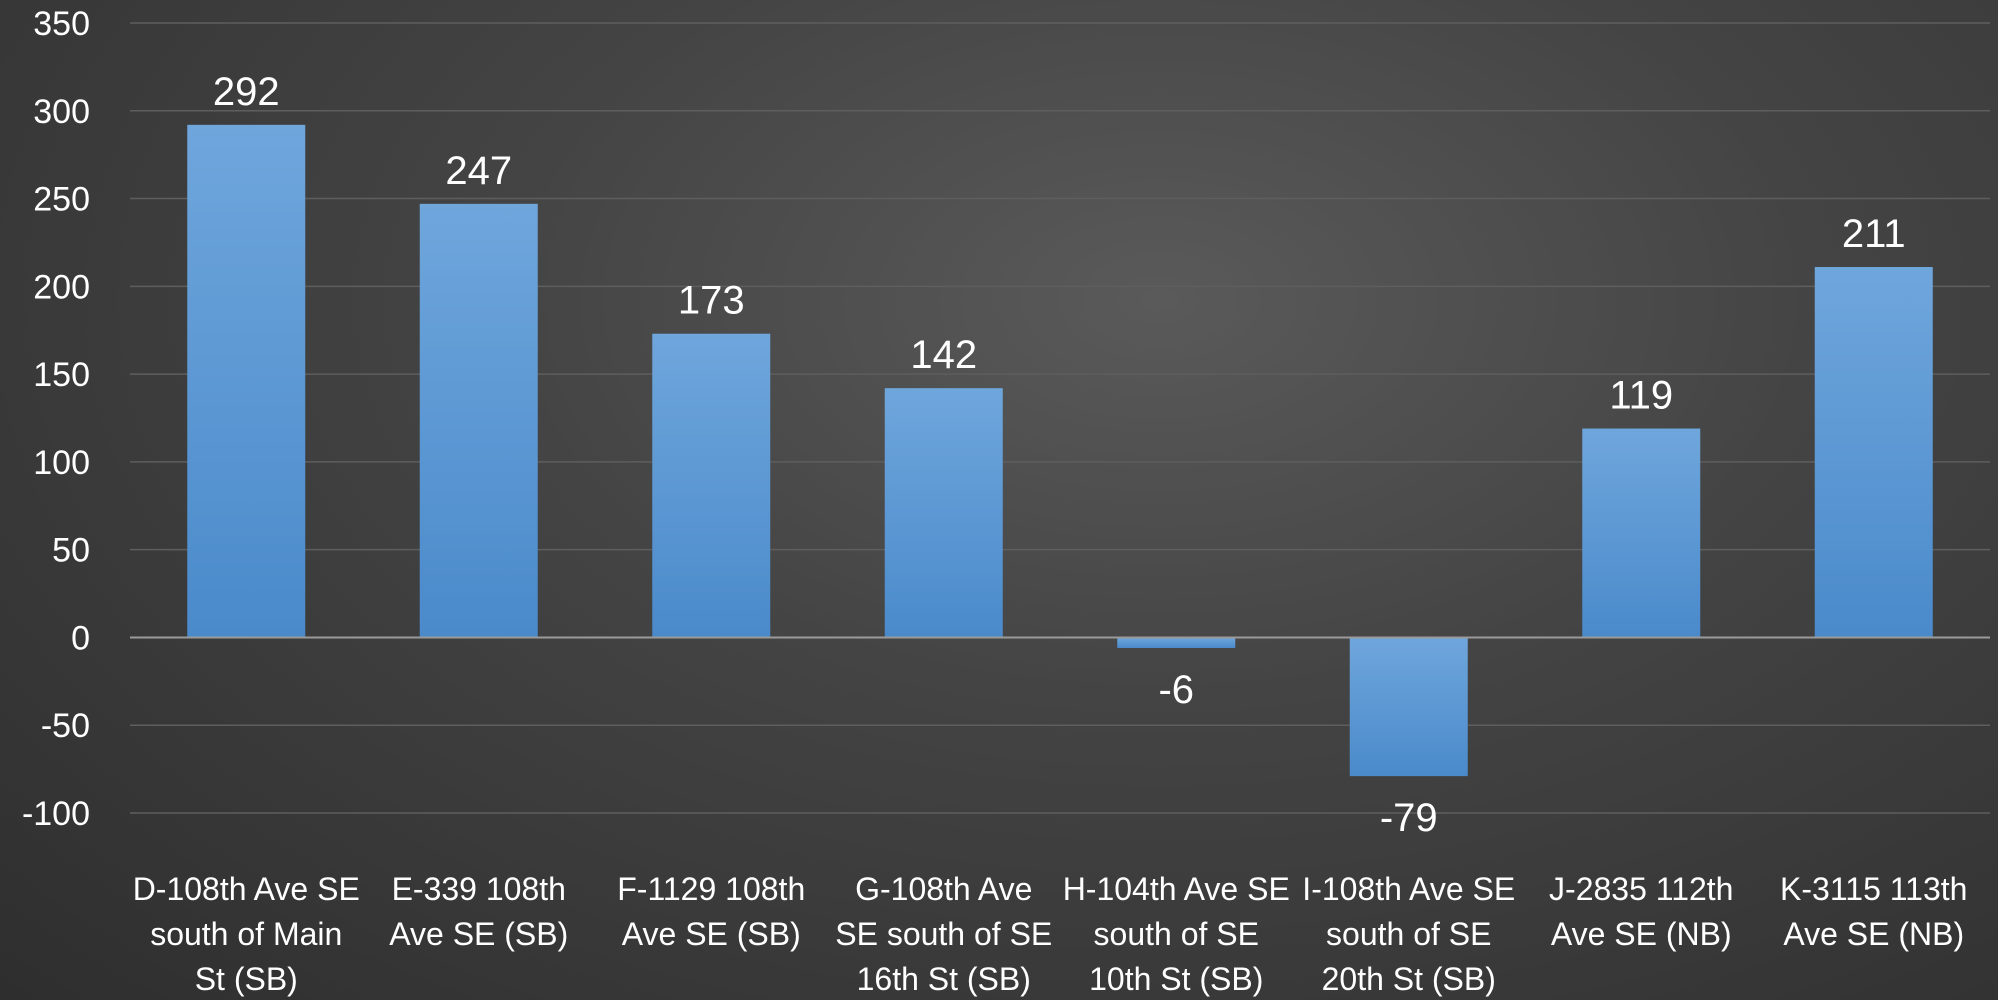  What do you see at coordinates (61, 375) in the screenshot?
I see `y-tick-label: 150` at bounding box center [61, 375].